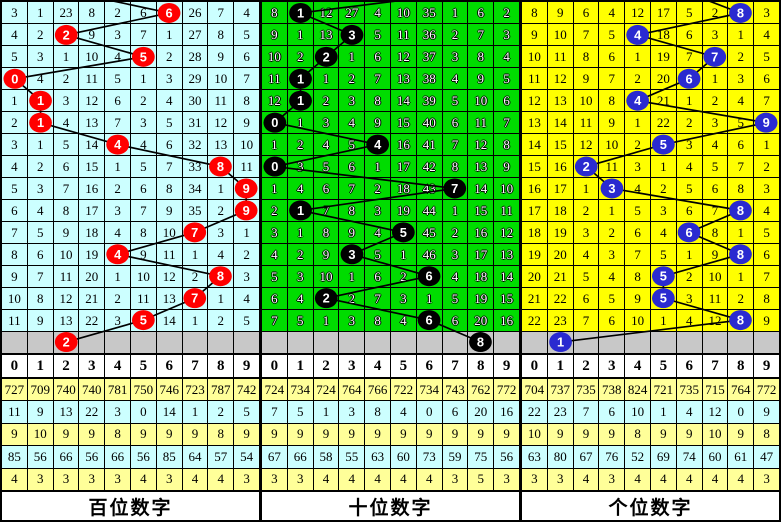  What do you see at coordinates (66, 298) in the screenshot?
I see `grid-cell: 12` at bounding box center [66, 298].